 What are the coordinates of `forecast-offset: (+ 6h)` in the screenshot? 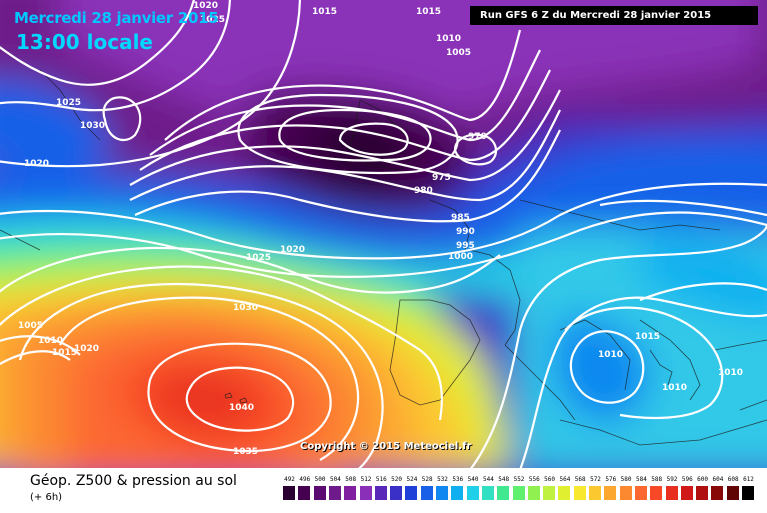 It's located at (46, 497).